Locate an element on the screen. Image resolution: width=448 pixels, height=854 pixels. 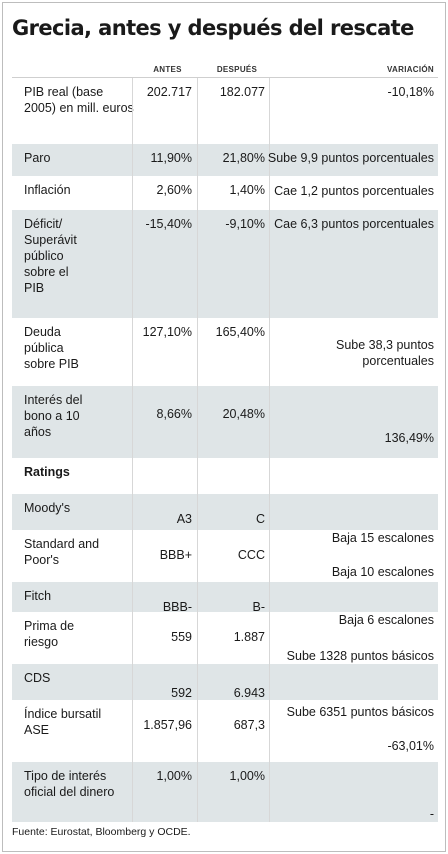
variacion-text: Sube 38,3 puntos porcentuales is located at coordinates (385, 353).